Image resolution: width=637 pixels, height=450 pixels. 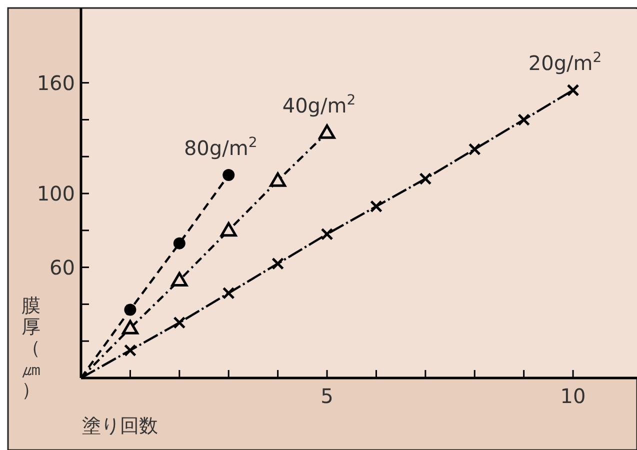 I want to click on x-axis-title: 塗り回数, so click(x=120, y=426).